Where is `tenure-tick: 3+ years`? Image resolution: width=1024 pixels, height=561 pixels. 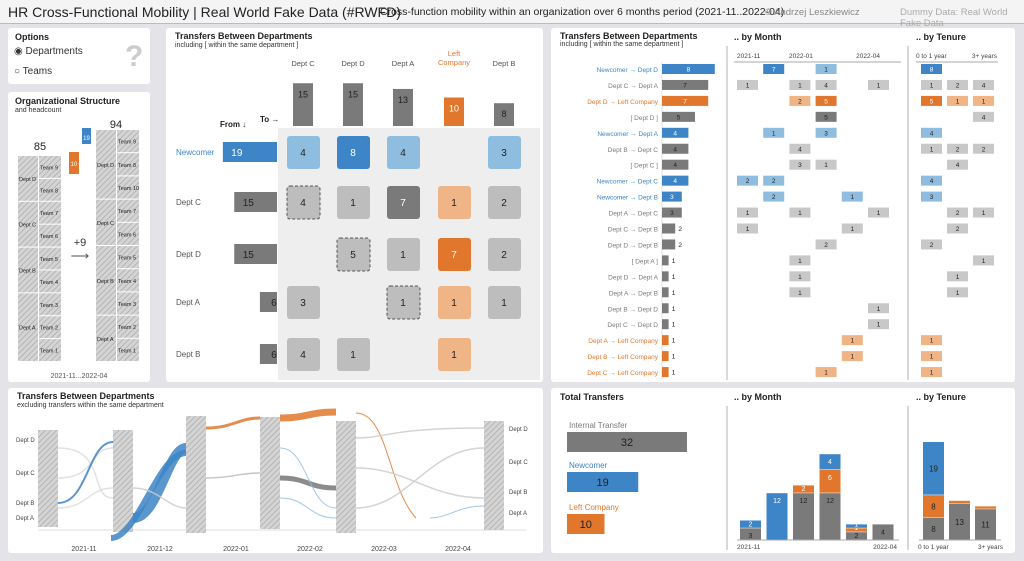
tenure-tick: 3+ years is located at coordinates (991, 547).